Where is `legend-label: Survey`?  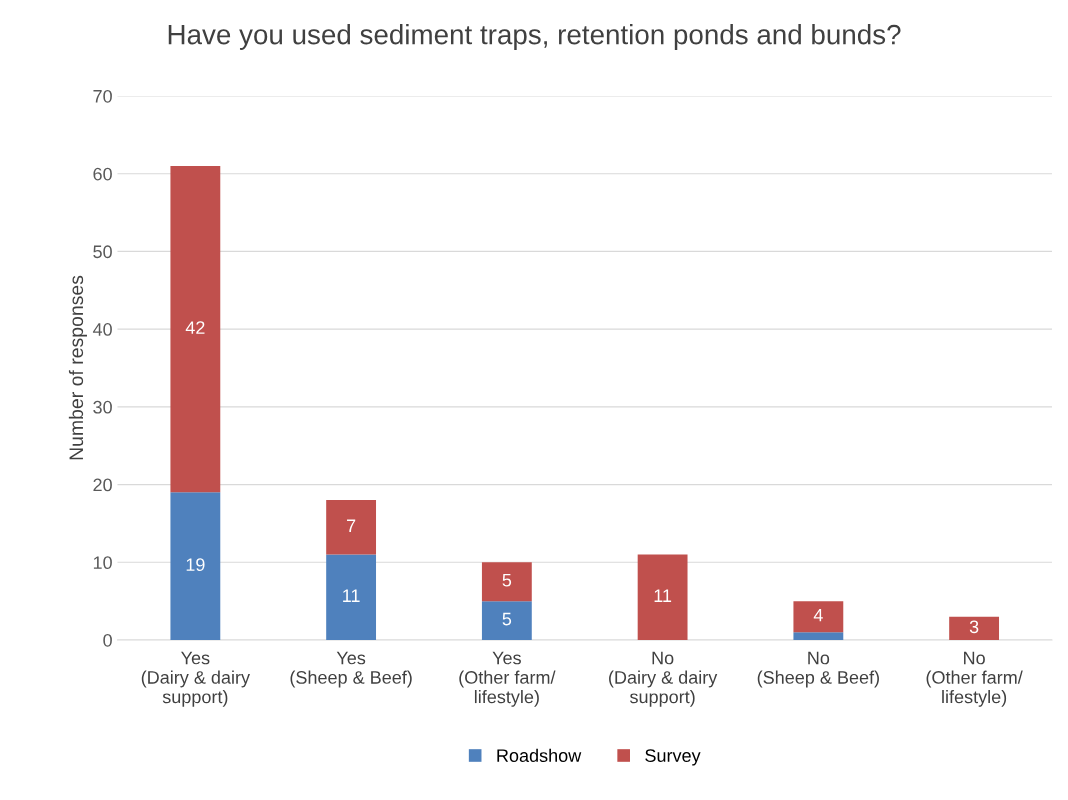 legend-label: Survey is located at coordinates (673, 757).